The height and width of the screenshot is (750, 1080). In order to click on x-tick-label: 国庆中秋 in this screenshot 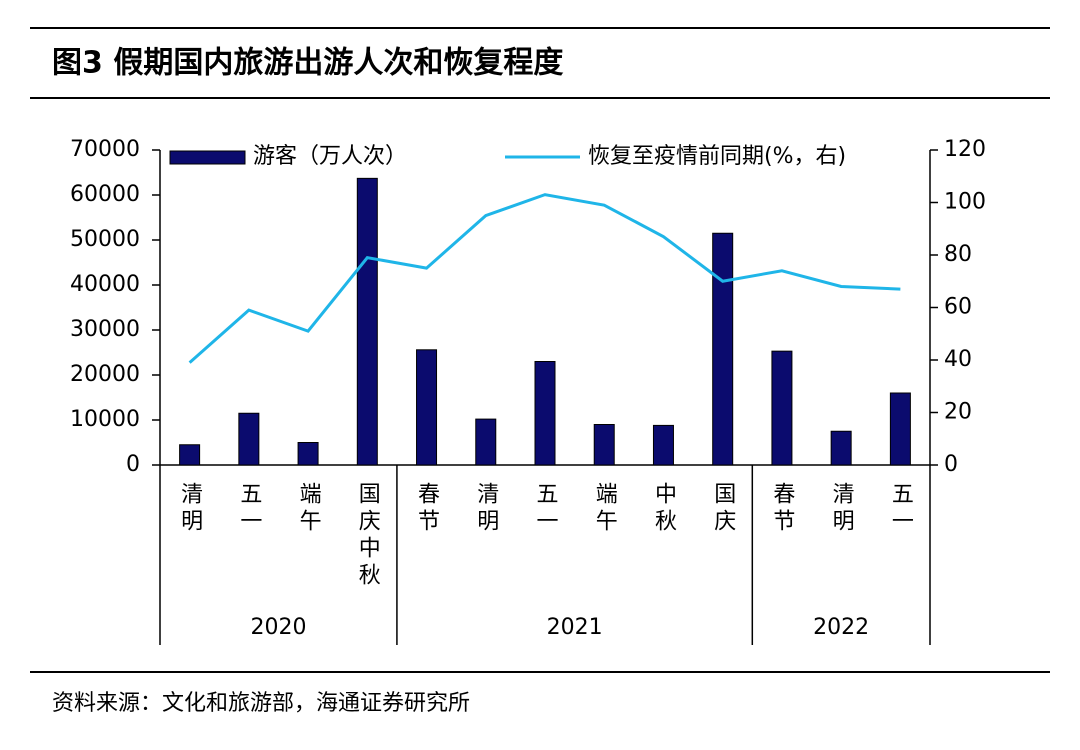, I will do `click(368, 536)`.